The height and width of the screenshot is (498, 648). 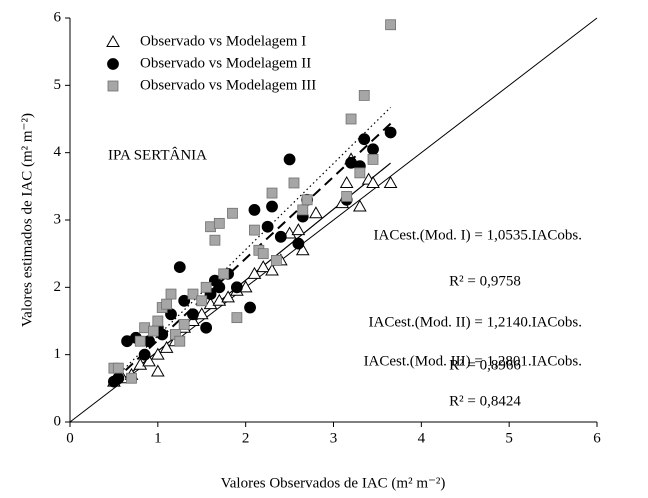 I want to click on x-tick-label: 3, so click(x=334, y=438).